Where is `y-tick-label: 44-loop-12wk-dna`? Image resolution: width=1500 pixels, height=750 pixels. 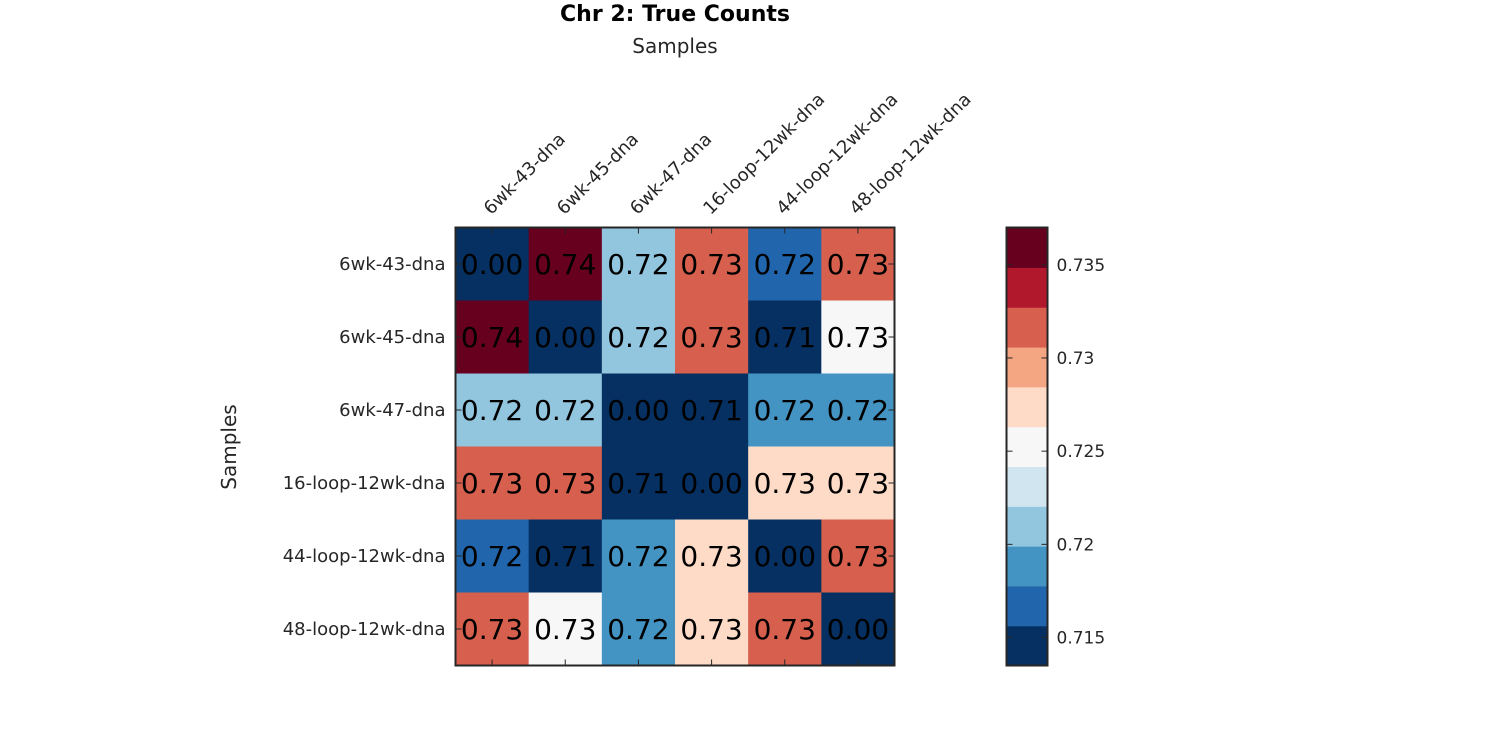 y-tick-label: 44-loop-12wk-dna is located at coordinates (364, 556).